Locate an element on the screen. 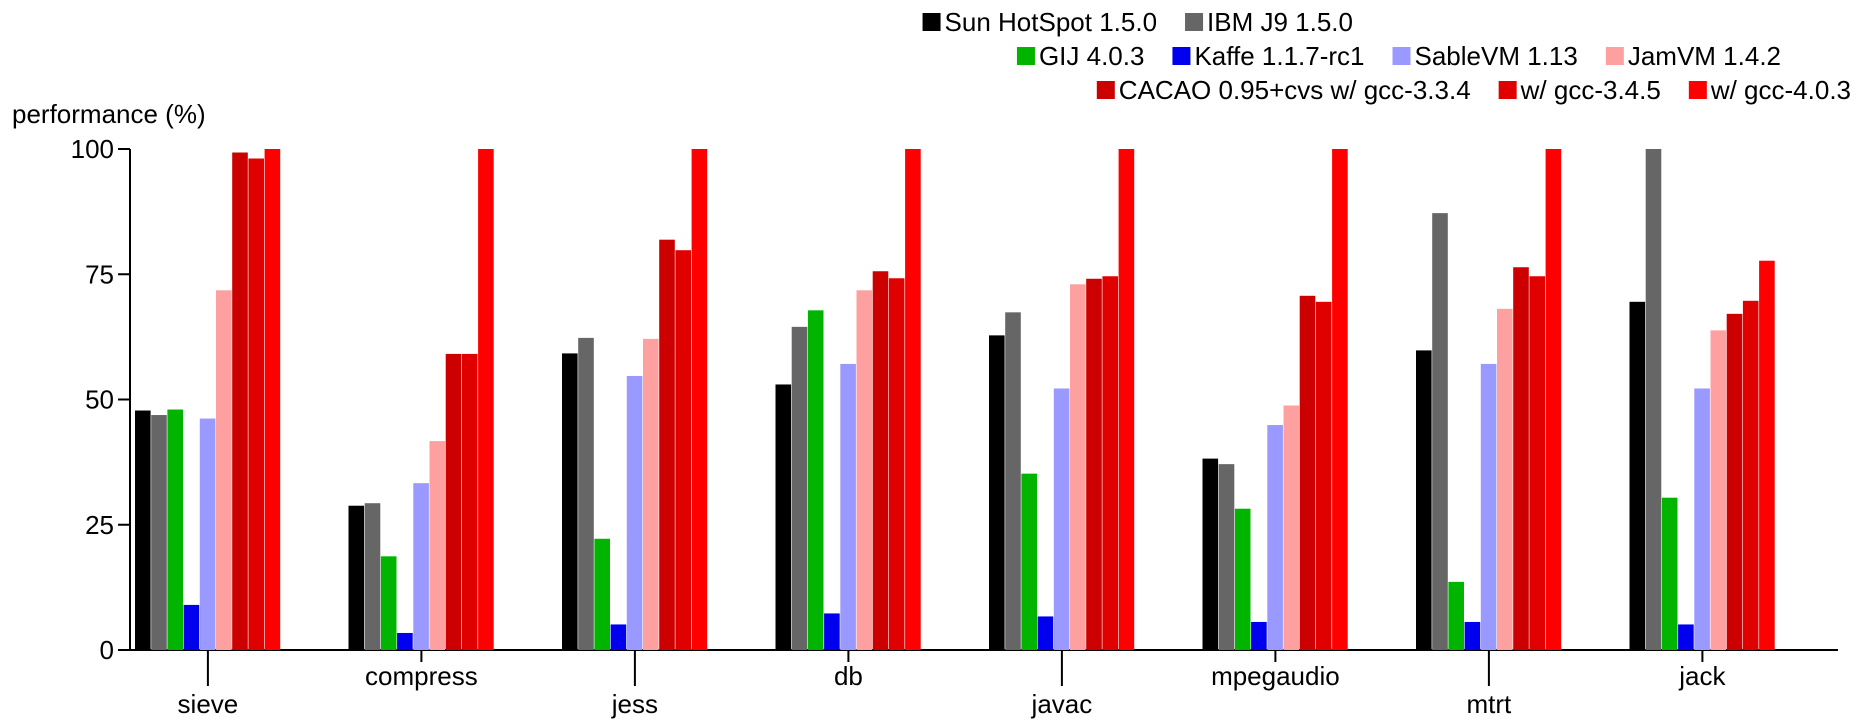  y-tick-label: 100 is located at coordinates (92, 149).